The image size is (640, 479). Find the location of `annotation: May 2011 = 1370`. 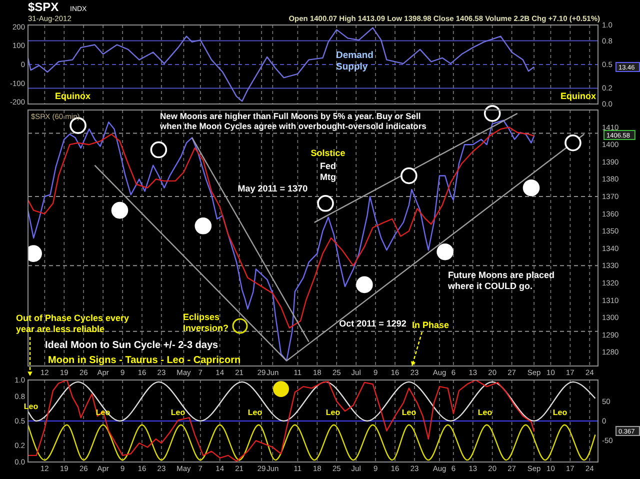

annotation: May 2011 = 1370 is located at coordinates (273, 188).